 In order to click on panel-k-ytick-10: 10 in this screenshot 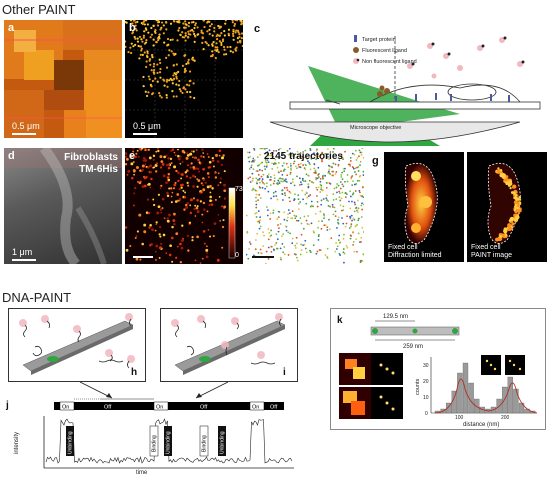, I will do `click(426, 398)`.